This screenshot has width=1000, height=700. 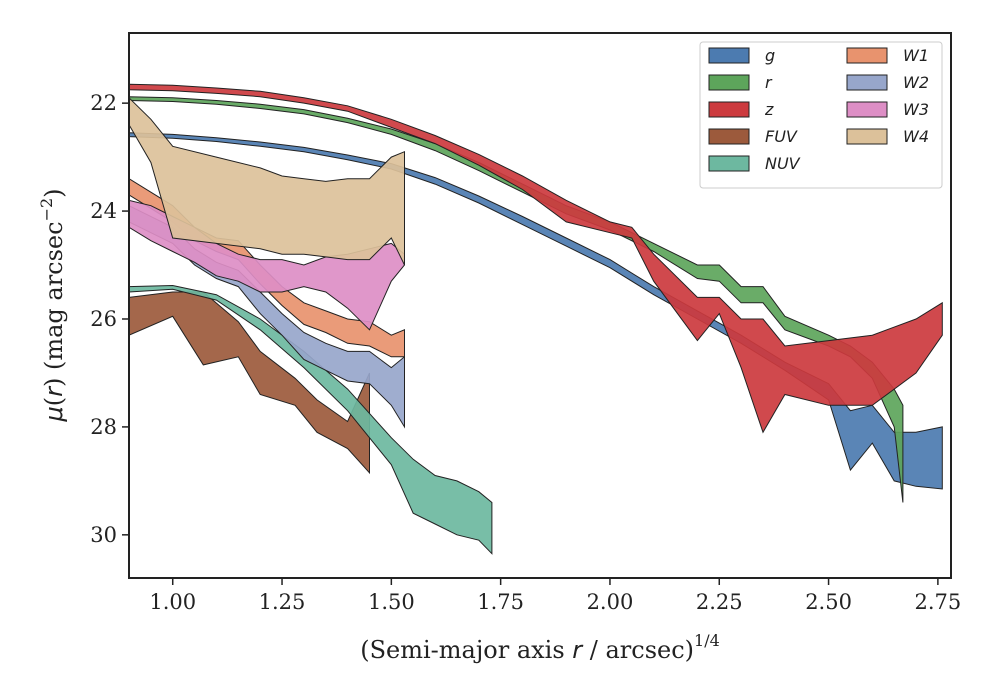 What do you see at coordinates (500, 602) in the screenshot?
I see `x-tick-label: 1.75` at bounding box center [500, 602].